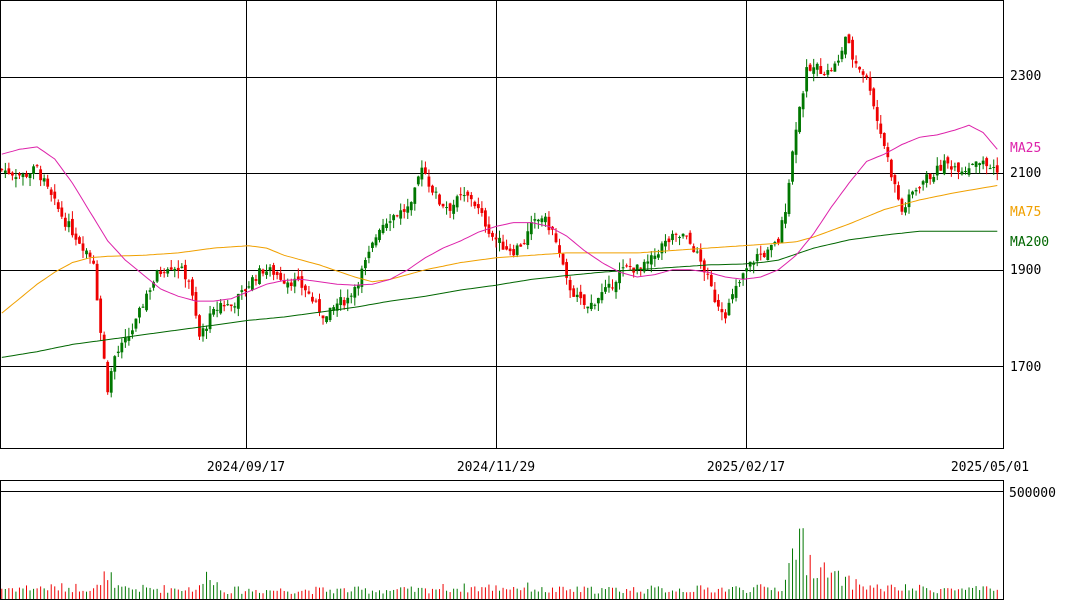  I want to click on price-tick-label: 2300, so click(1025, 76).